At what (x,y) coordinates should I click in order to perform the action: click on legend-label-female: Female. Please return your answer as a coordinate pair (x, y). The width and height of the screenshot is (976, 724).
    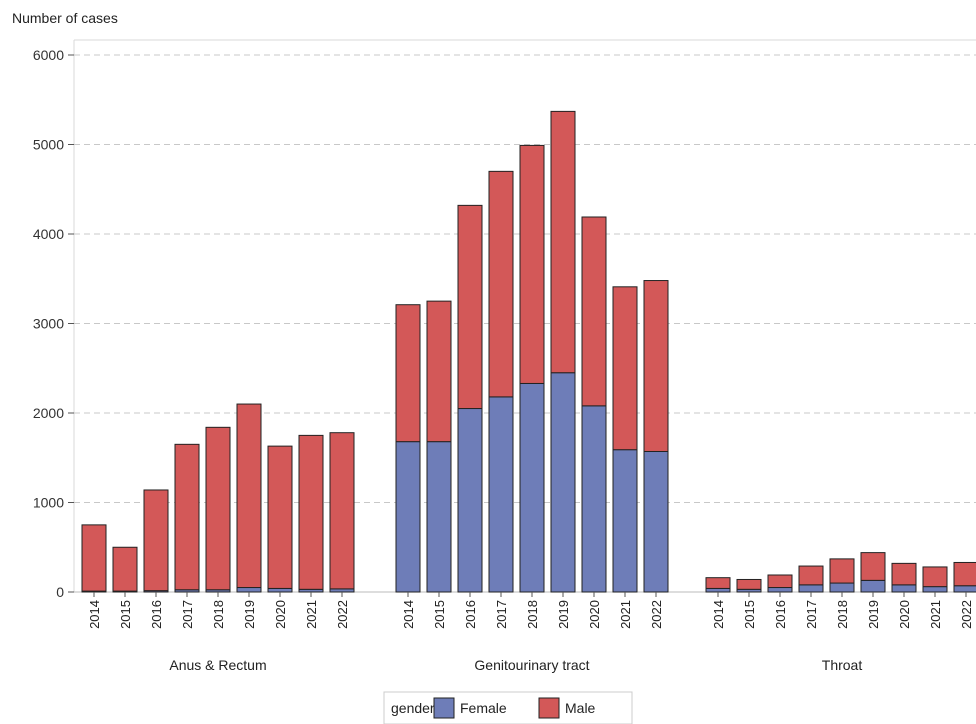
    Looking at the image, I should click on (483, 708).